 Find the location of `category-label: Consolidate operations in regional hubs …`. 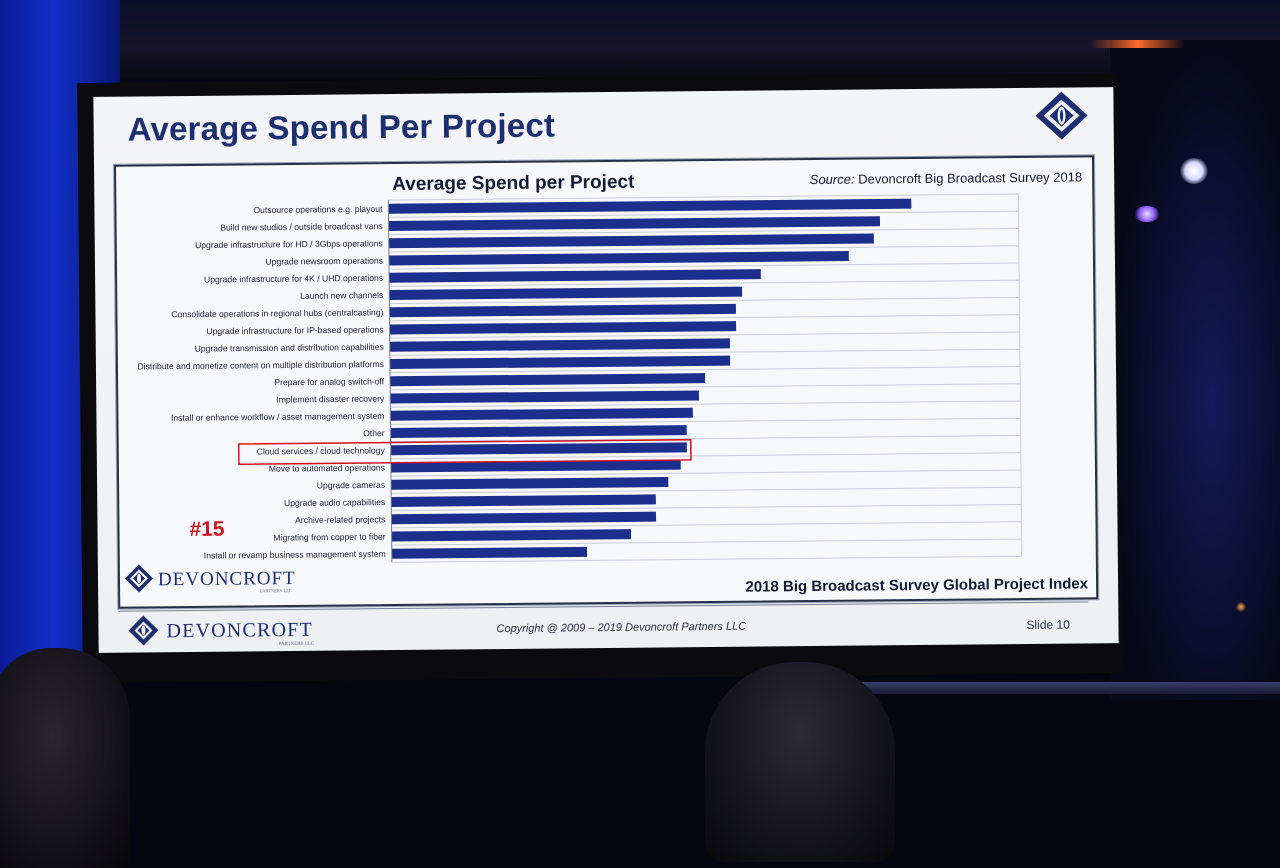

category-label: Consolidate operations in regional hubs … is located at coordinates (277, 313).